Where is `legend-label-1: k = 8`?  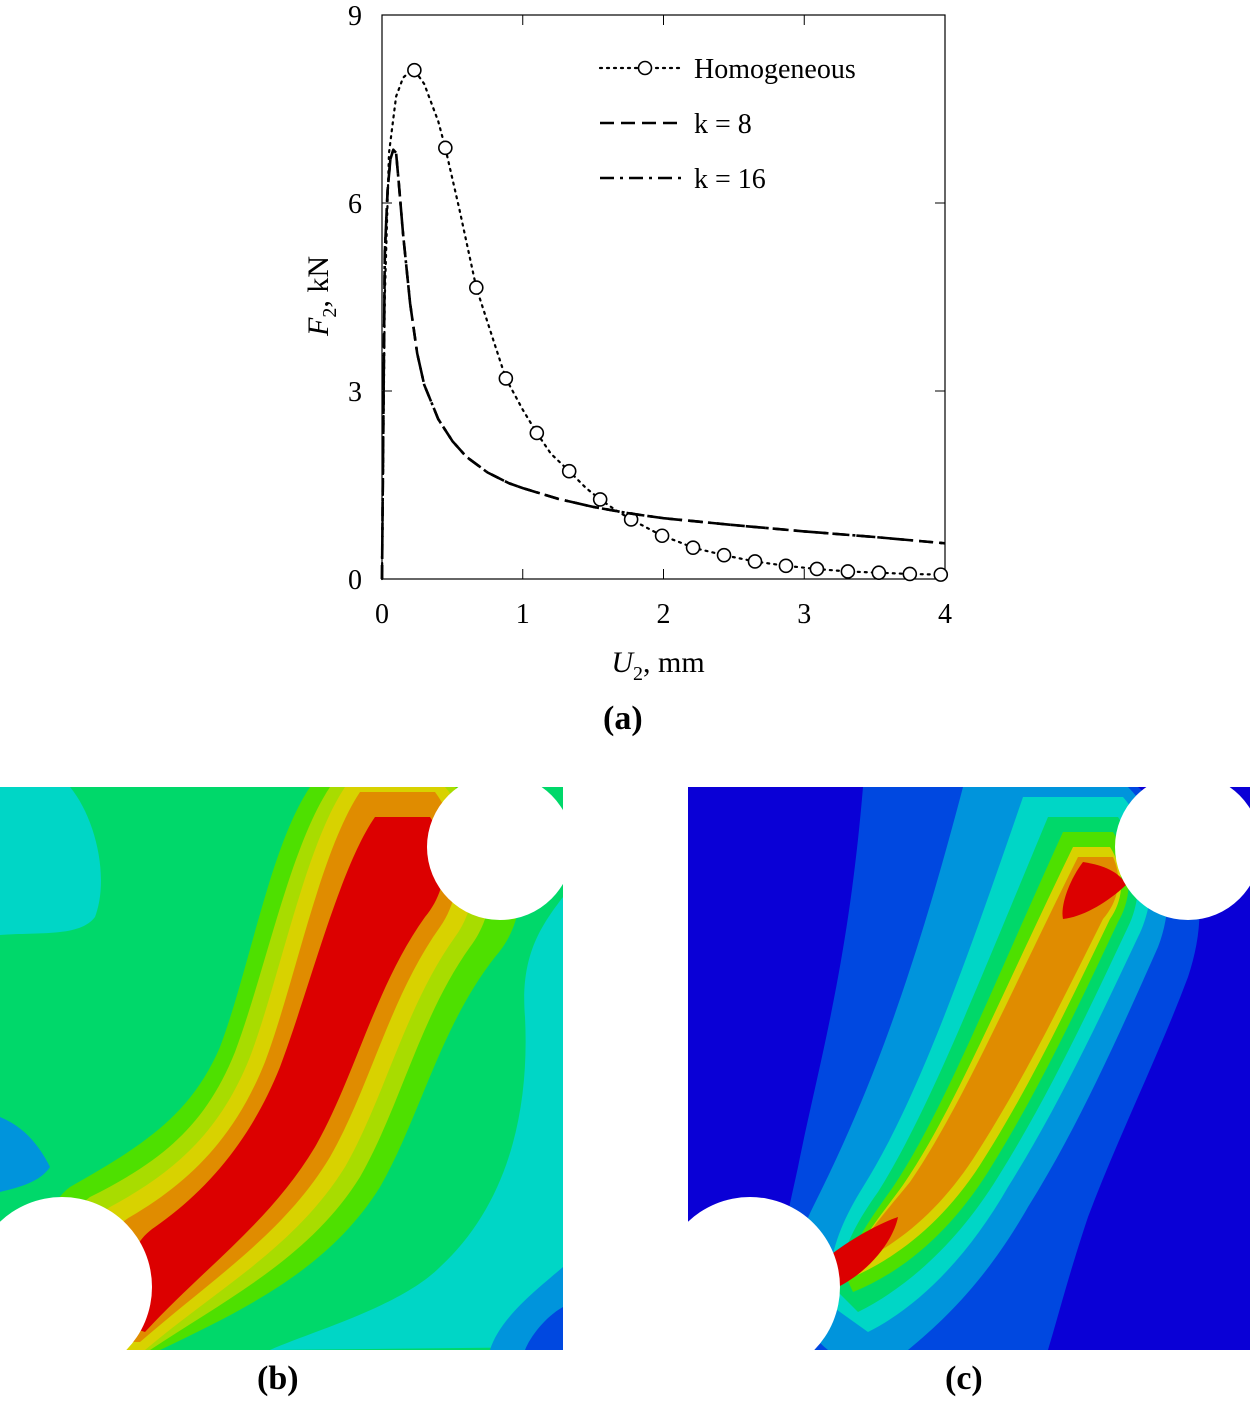 legend-label-1: k = 8 is located at coordinates (723, 124).